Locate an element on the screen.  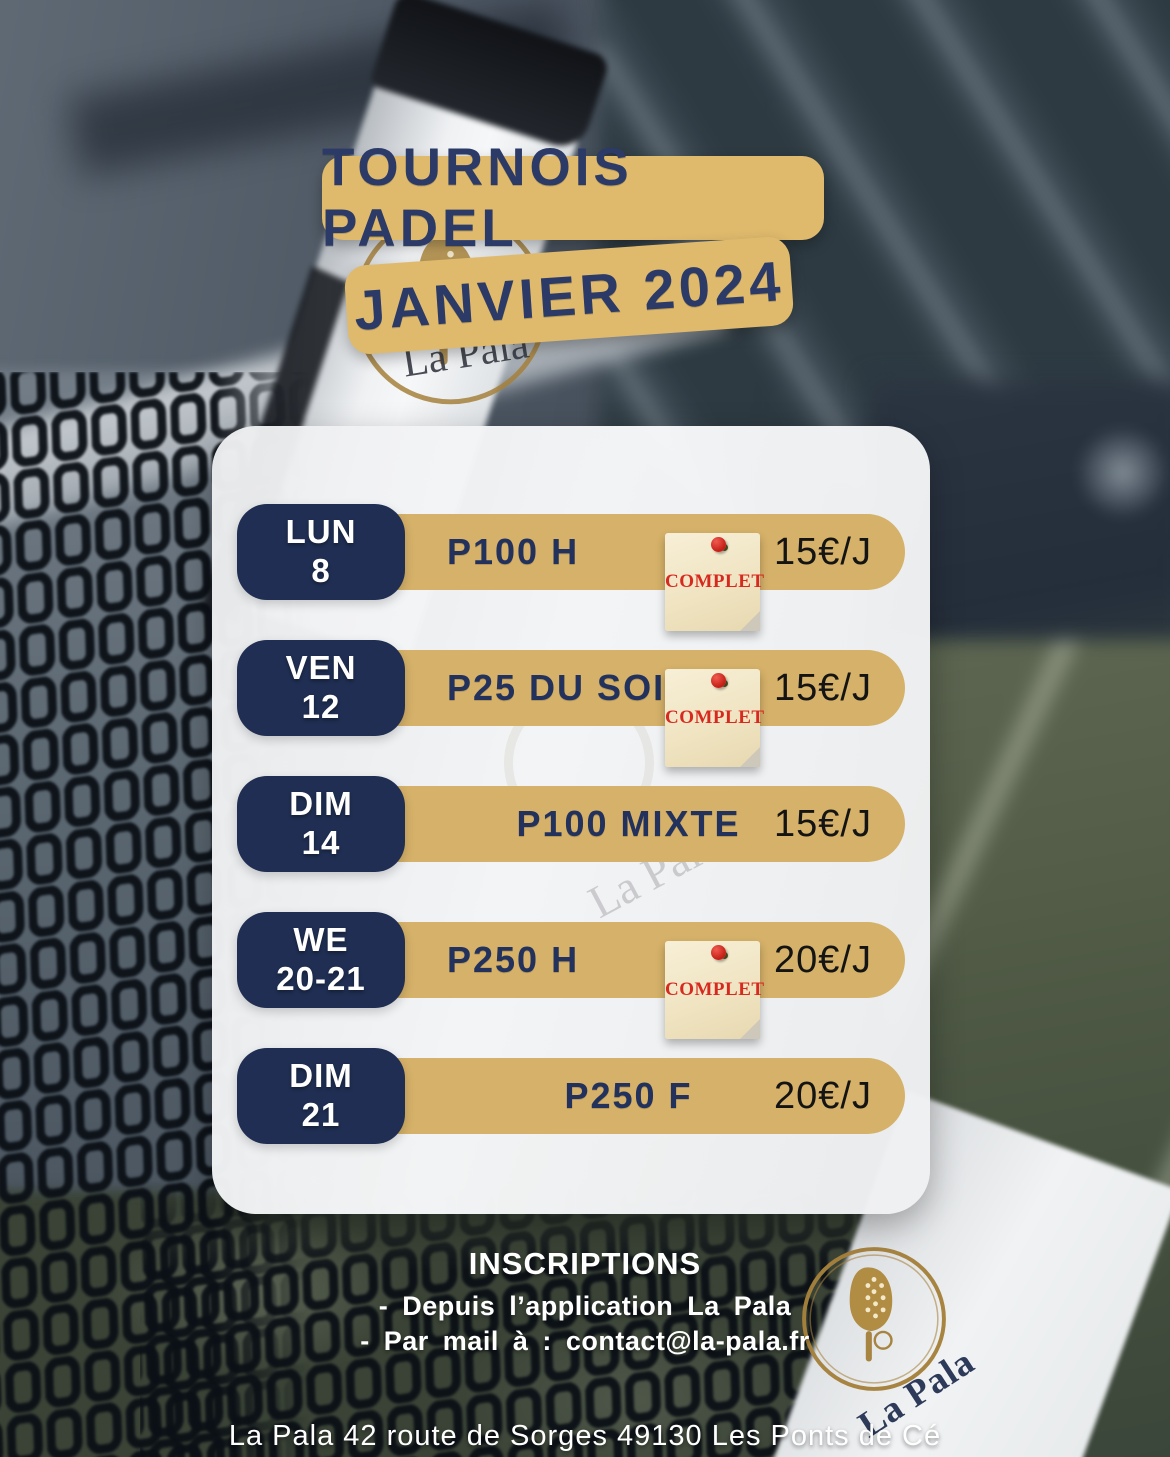
day-pill: VEN 12 is located at coordinates (321, 688).